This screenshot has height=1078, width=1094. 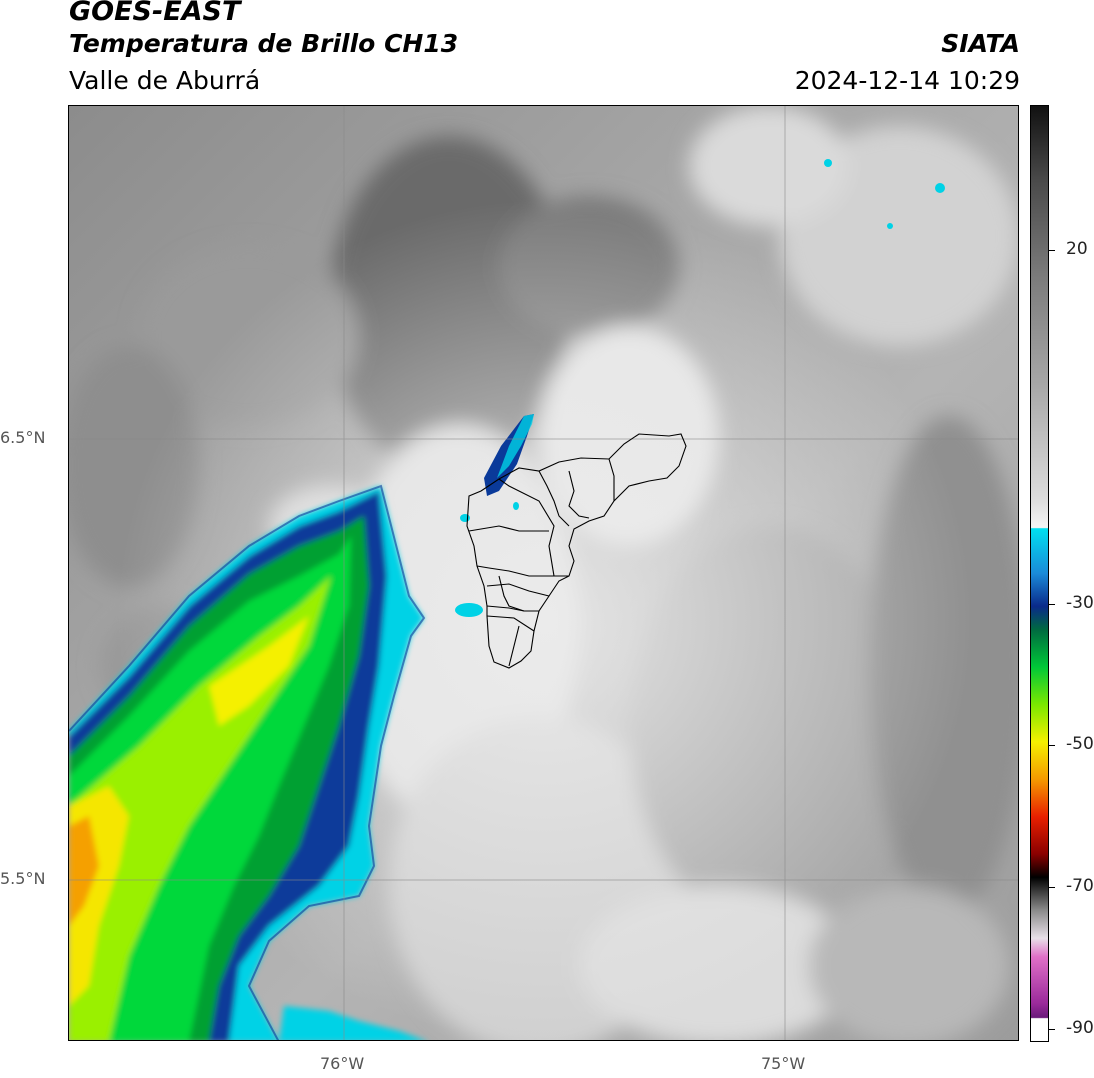 What do you see at coordinates (1080, 886) in the screenshot?
I see `colorbar-label-minus70: -70` at bounding box center [1080, 886].